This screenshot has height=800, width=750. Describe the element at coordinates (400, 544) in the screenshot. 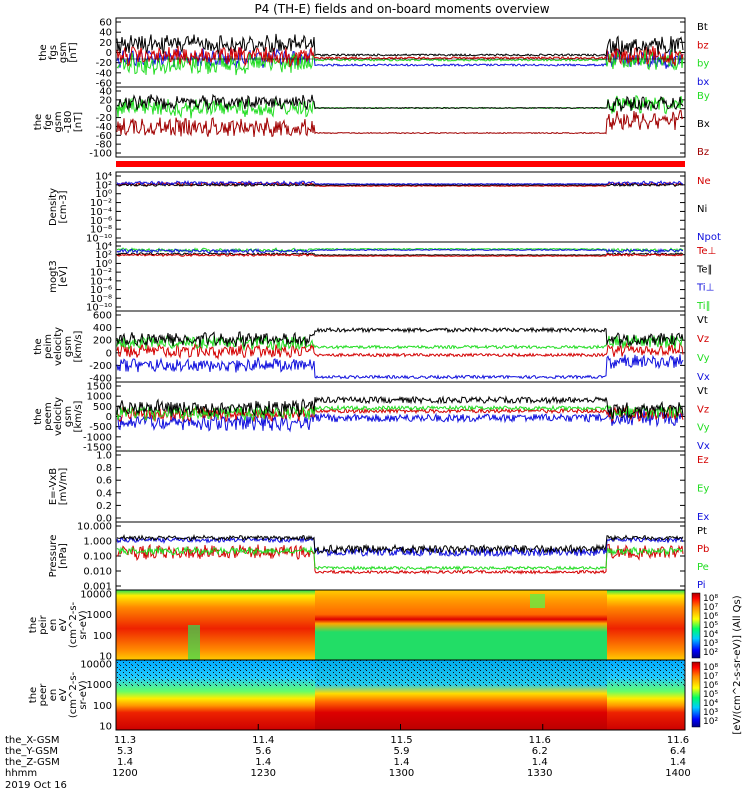

I see `series-pt` at that location.